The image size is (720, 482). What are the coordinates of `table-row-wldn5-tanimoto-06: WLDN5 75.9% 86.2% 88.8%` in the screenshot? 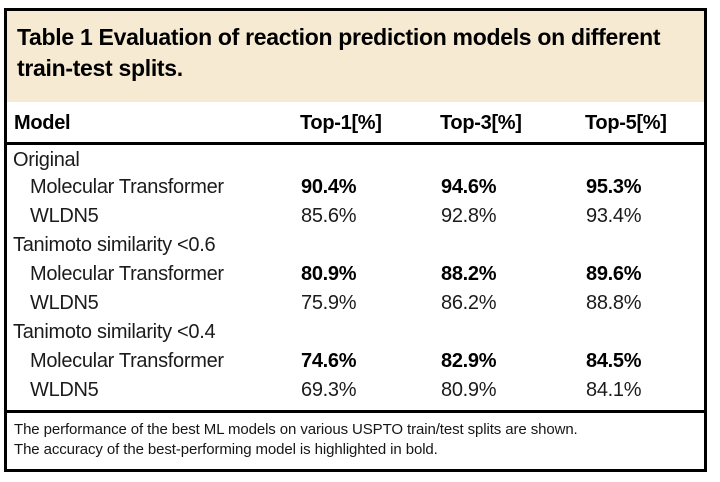 It's located at (355, 303).